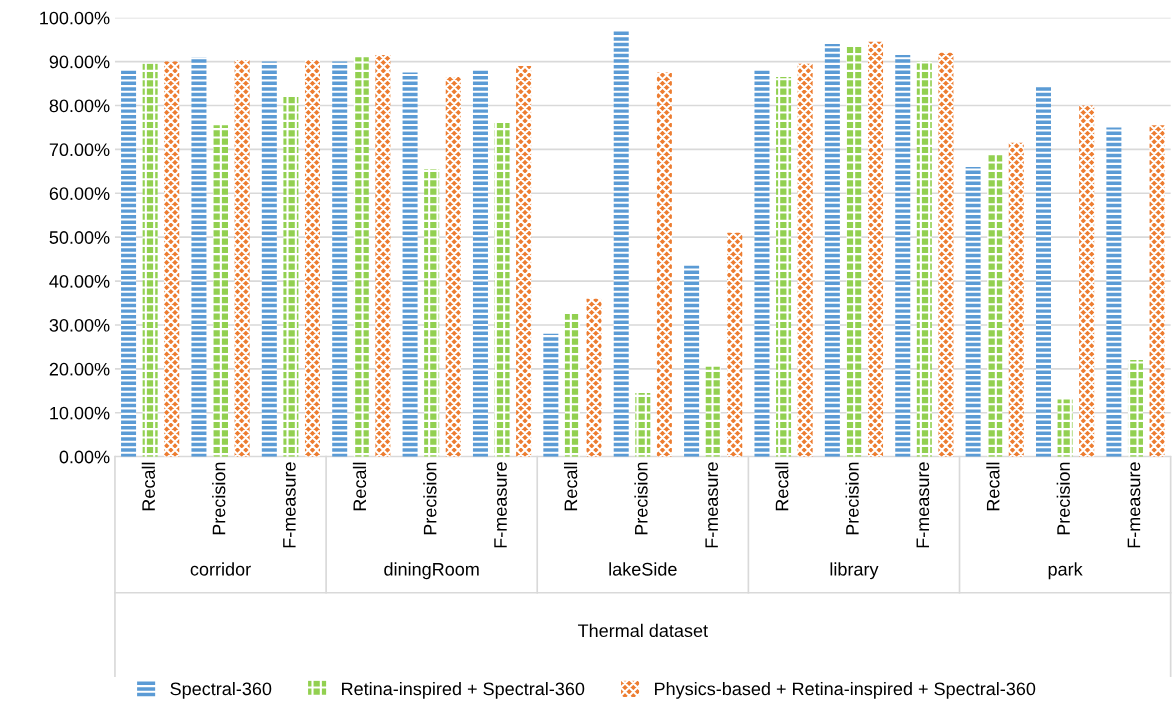 This screenshot has height=708, width=1173. I want to click on legend-label: Retina-inspired + Spectral-360, so click(463, 690).